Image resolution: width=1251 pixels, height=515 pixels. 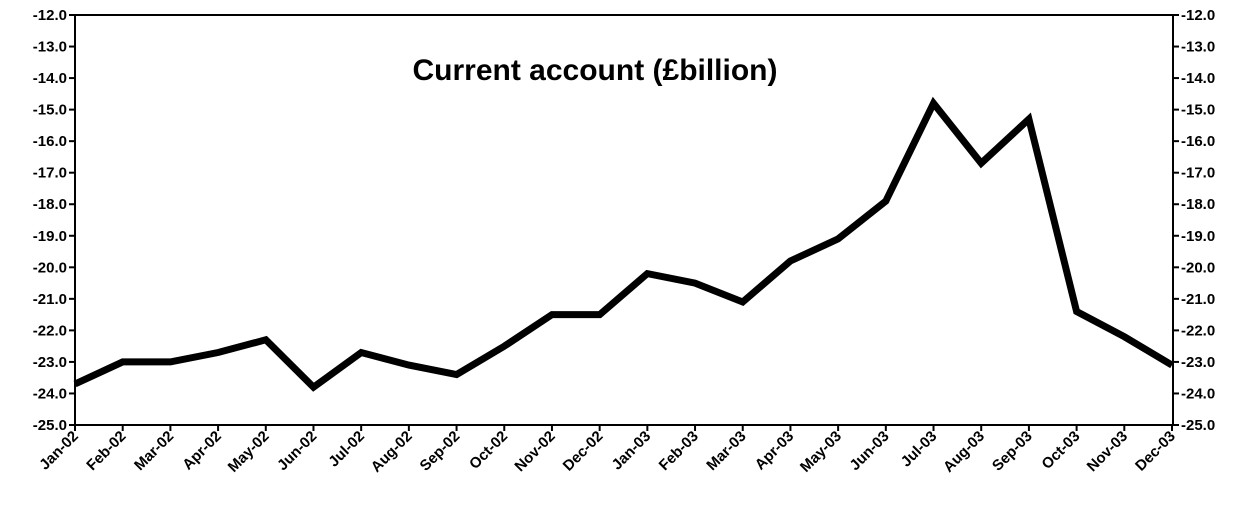 I want to click on y-tick-label-left: -23.0, so click(x=50, y=362).